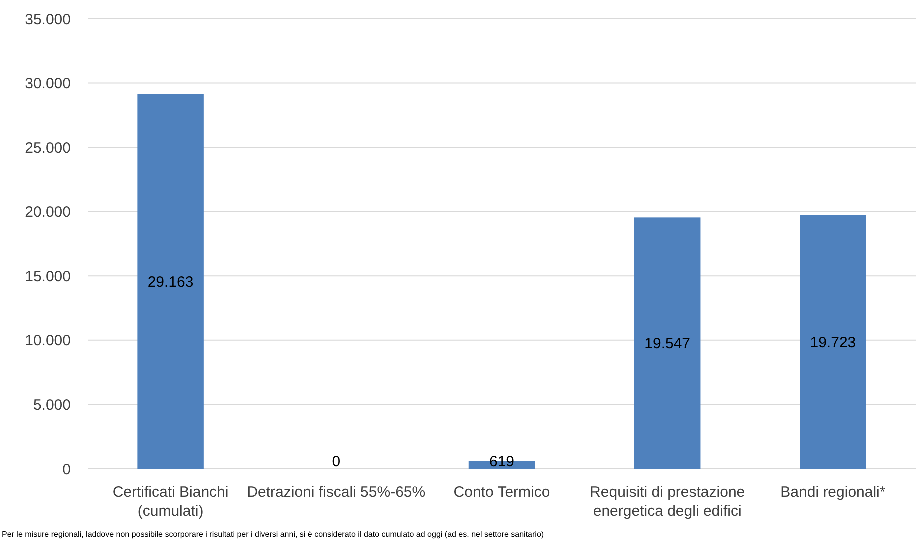 This screenshot has width=920, height=539. I want to click on data-label: 19.723, so click(833, 343).